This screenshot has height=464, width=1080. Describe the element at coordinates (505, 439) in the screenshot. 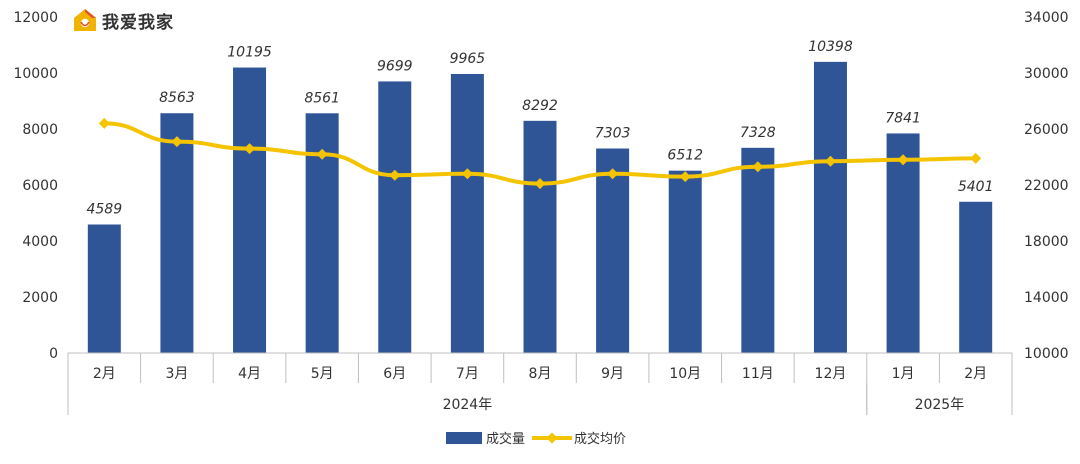

I see `legend-label-volume: 成交量` at that location.